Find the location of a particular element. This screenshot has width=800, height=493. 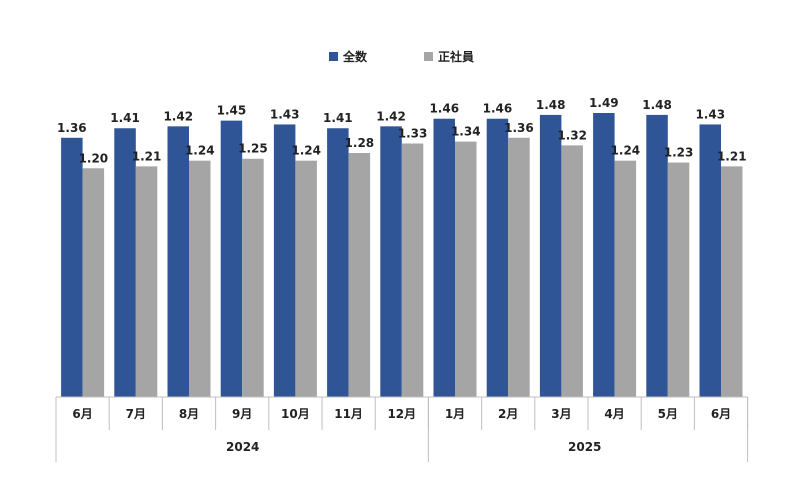

data-label-all-4: 1.43 is located at coordinates (285, 114).